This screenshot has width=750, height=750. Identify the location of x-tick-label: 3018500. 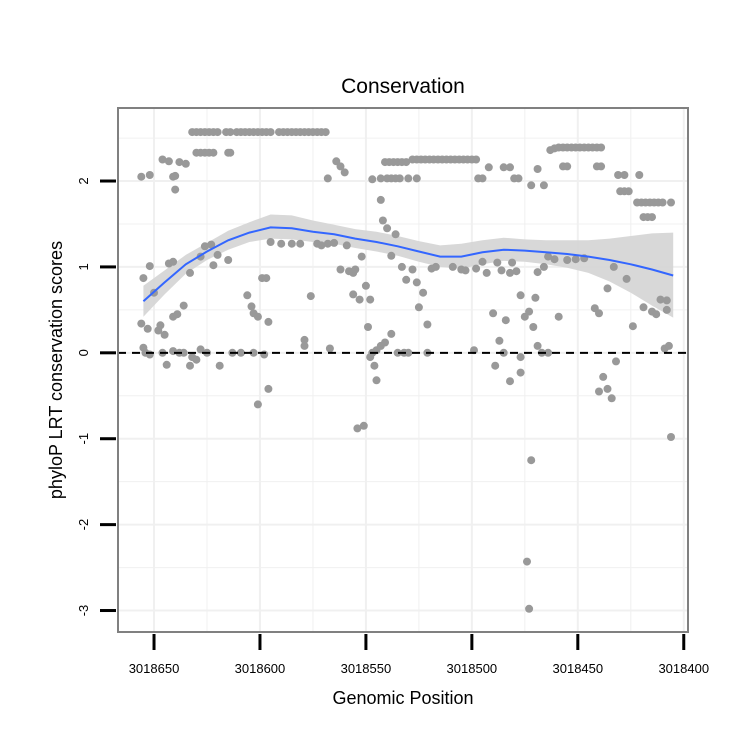
(472, 668).